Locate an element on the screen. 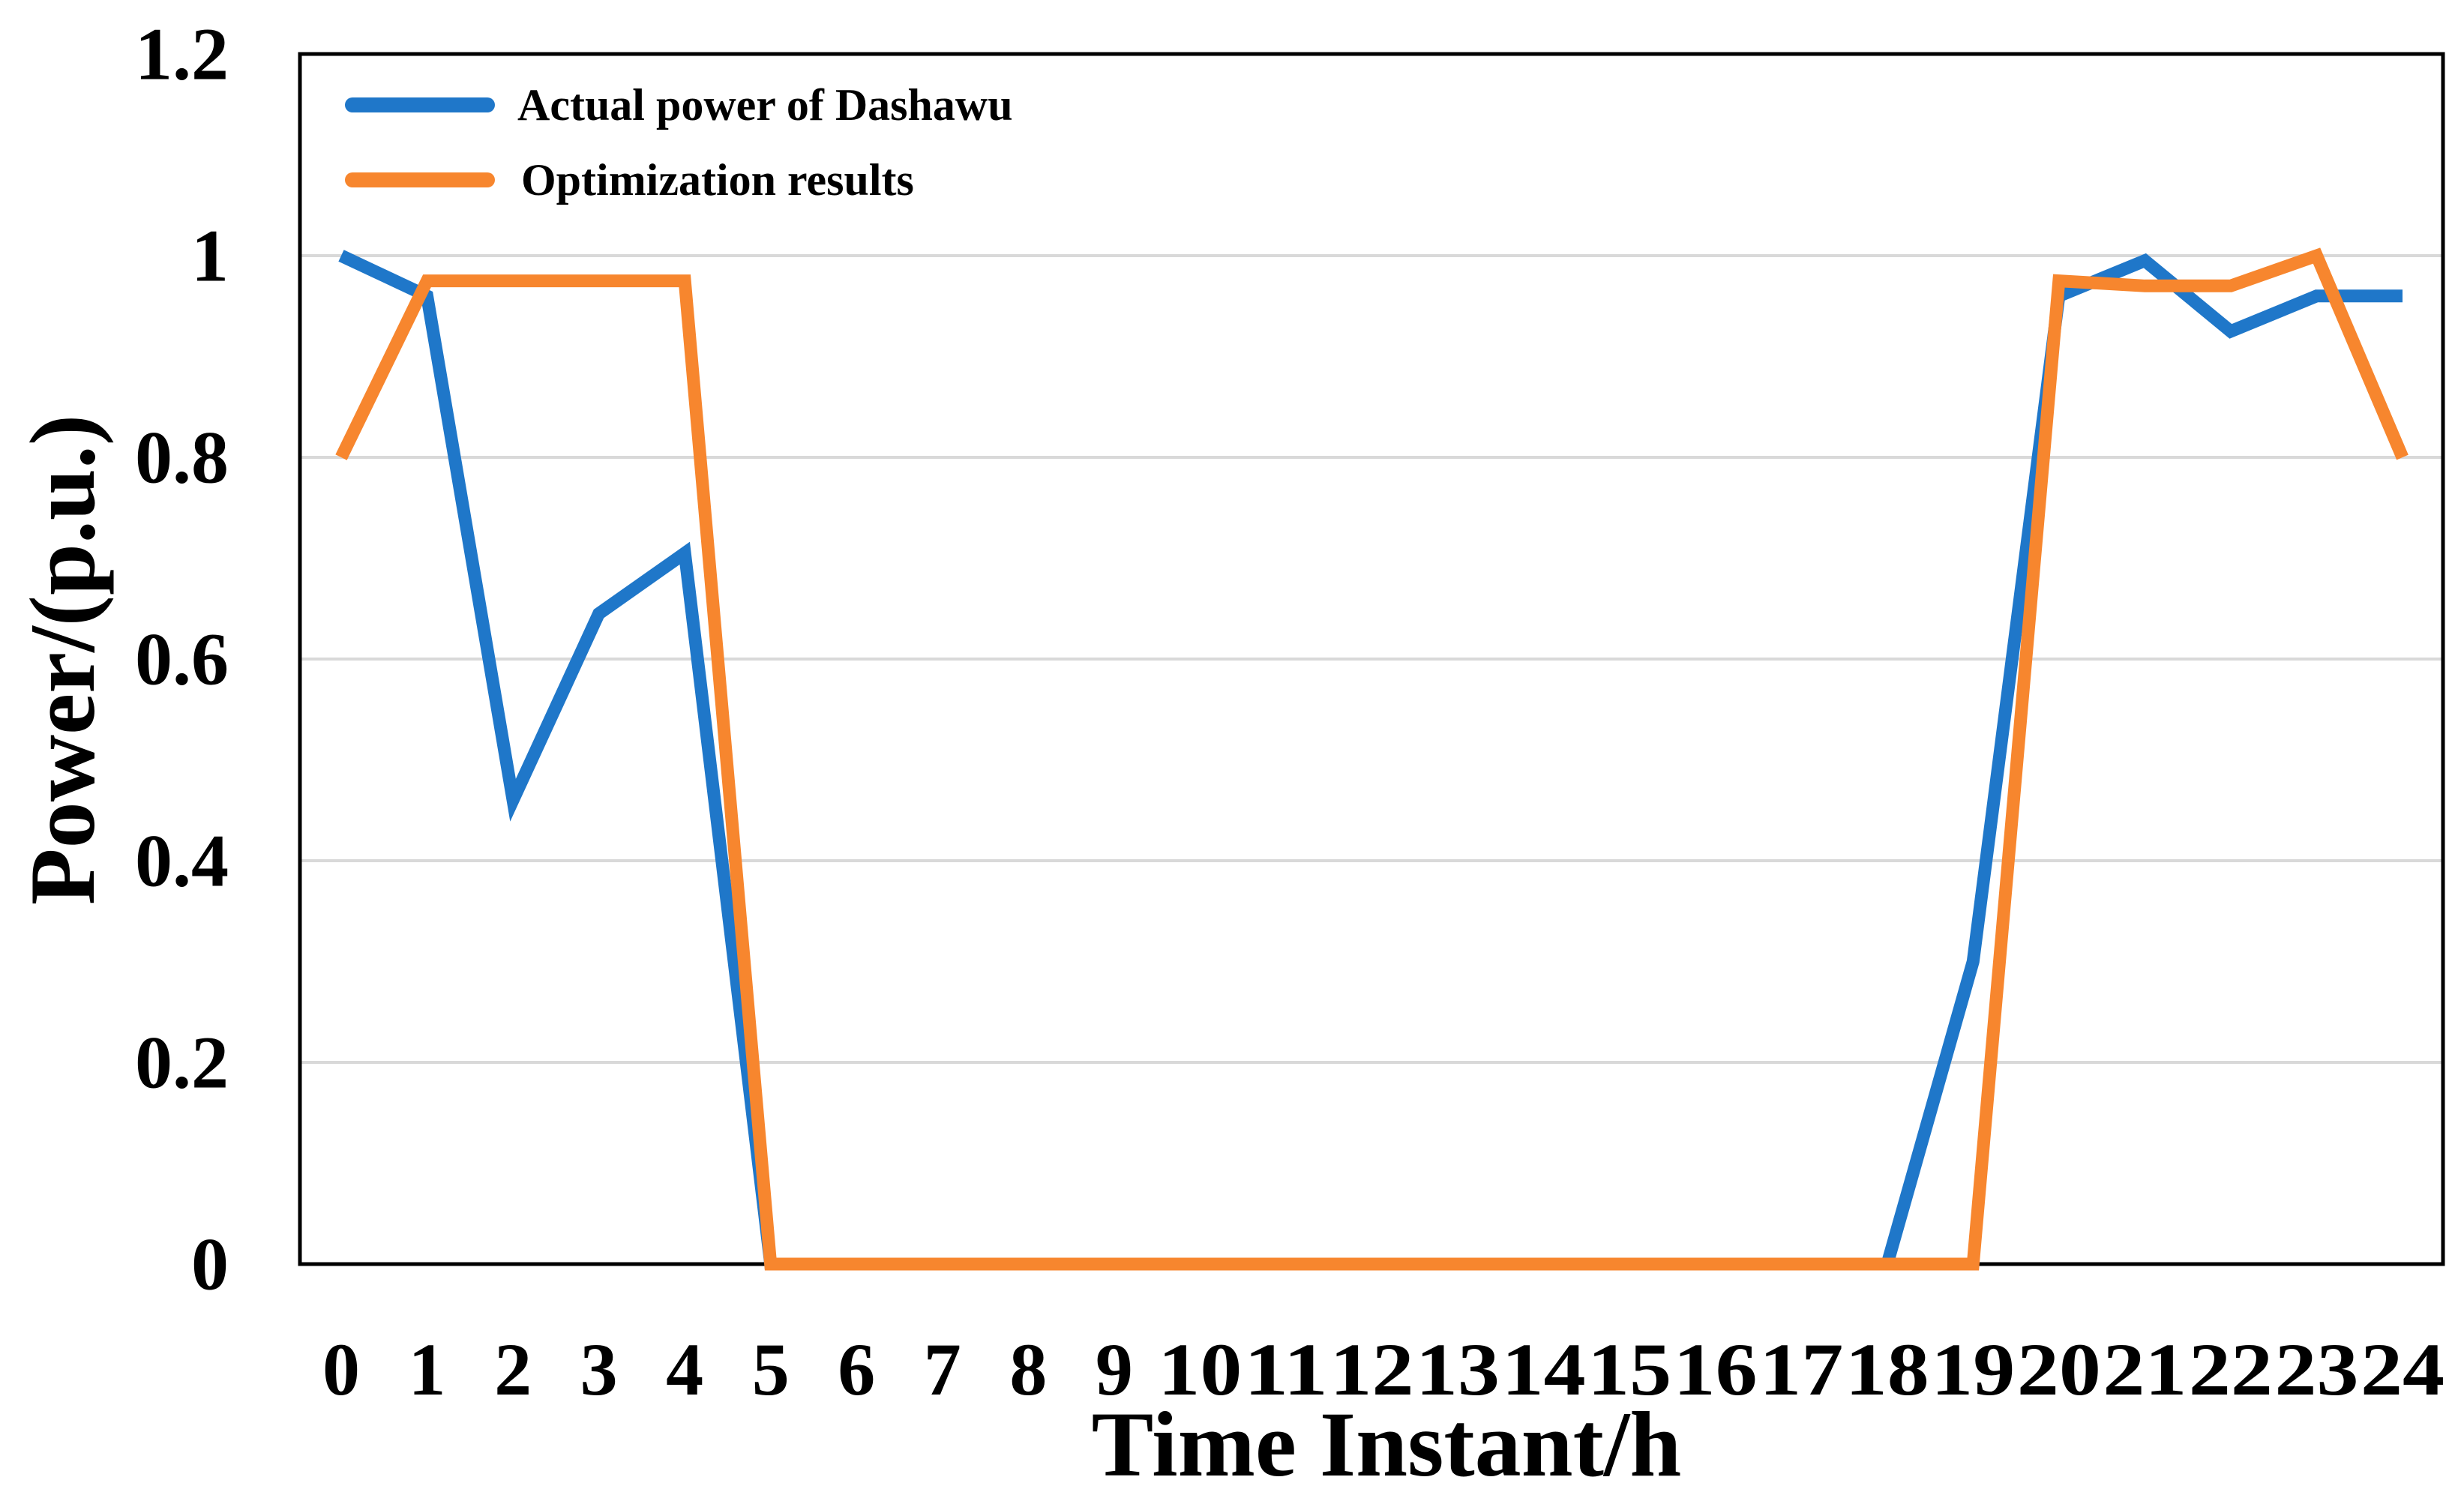 The height and width of the screenshot is (1492, 2464). y-tick-label: 0.2 is located at coordinates (182, 1062).